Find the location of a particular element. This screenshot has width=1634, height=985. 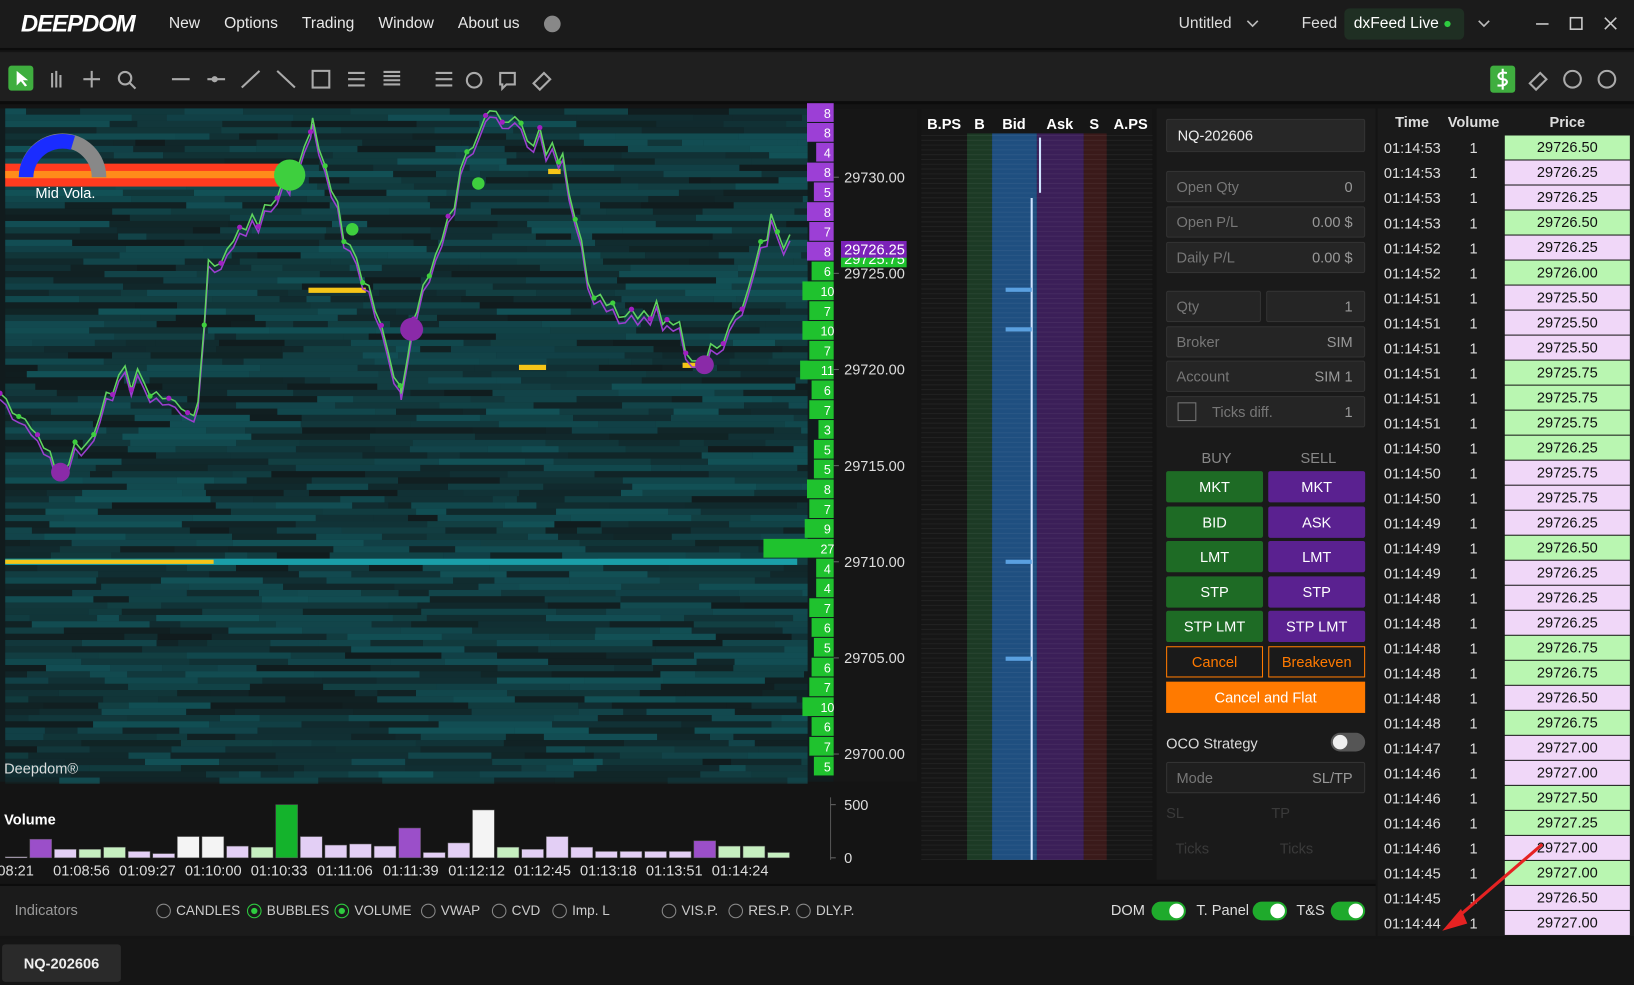

workspace-name: Untitled is located at coordinates (1205, 23).